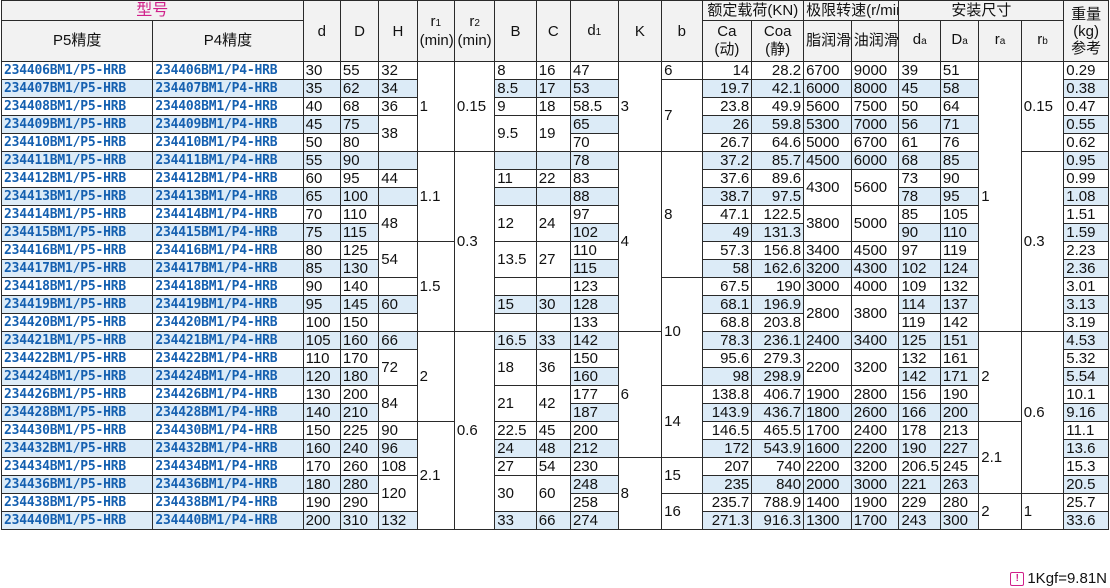 Image resolution: width=1110 pixels, height=588 pixels. I want to click on cell-w: 5.54, so click(1086, 376).